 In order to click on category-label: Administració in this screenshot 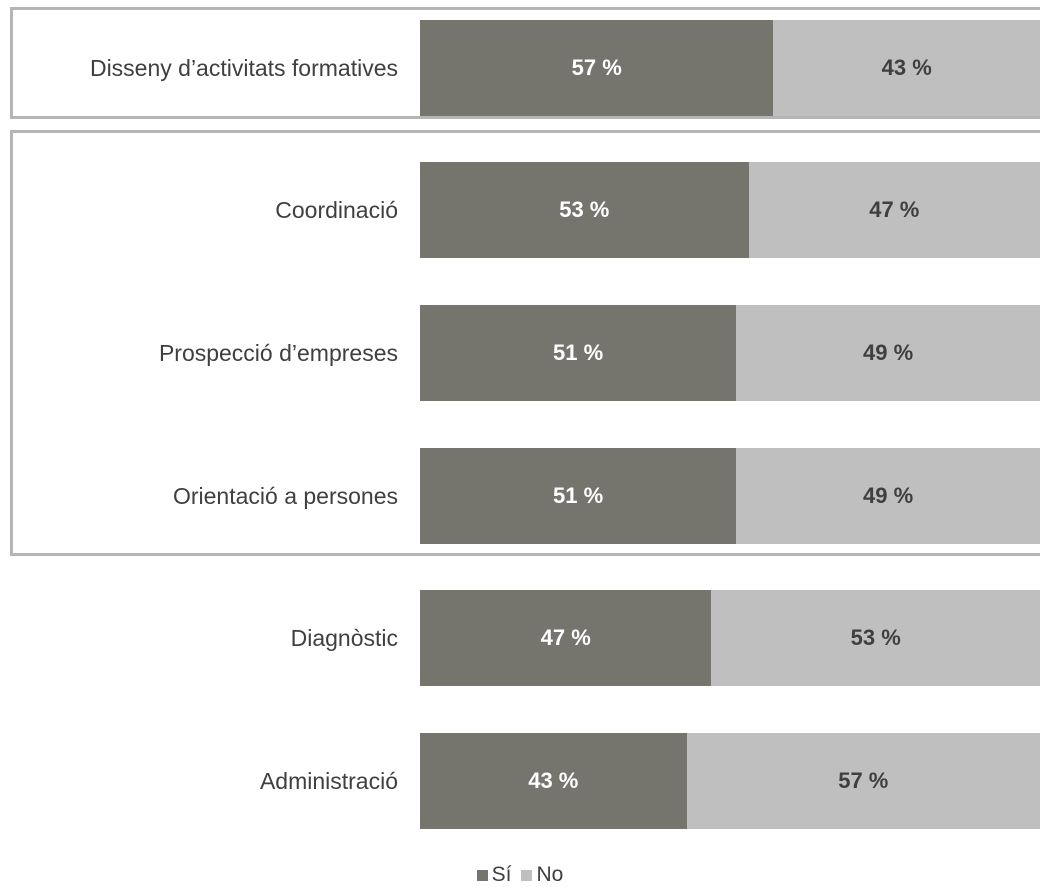, I will do `click(328, 781)`.